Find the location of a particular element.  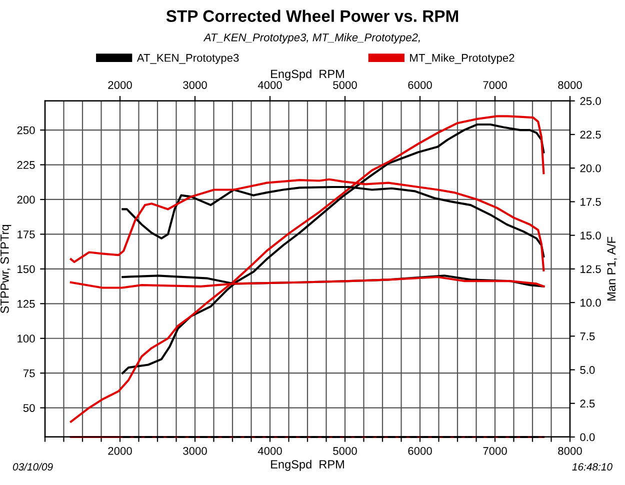

legend-label: AT_KEN_Prototype3 is located at coordinates (187, 59).